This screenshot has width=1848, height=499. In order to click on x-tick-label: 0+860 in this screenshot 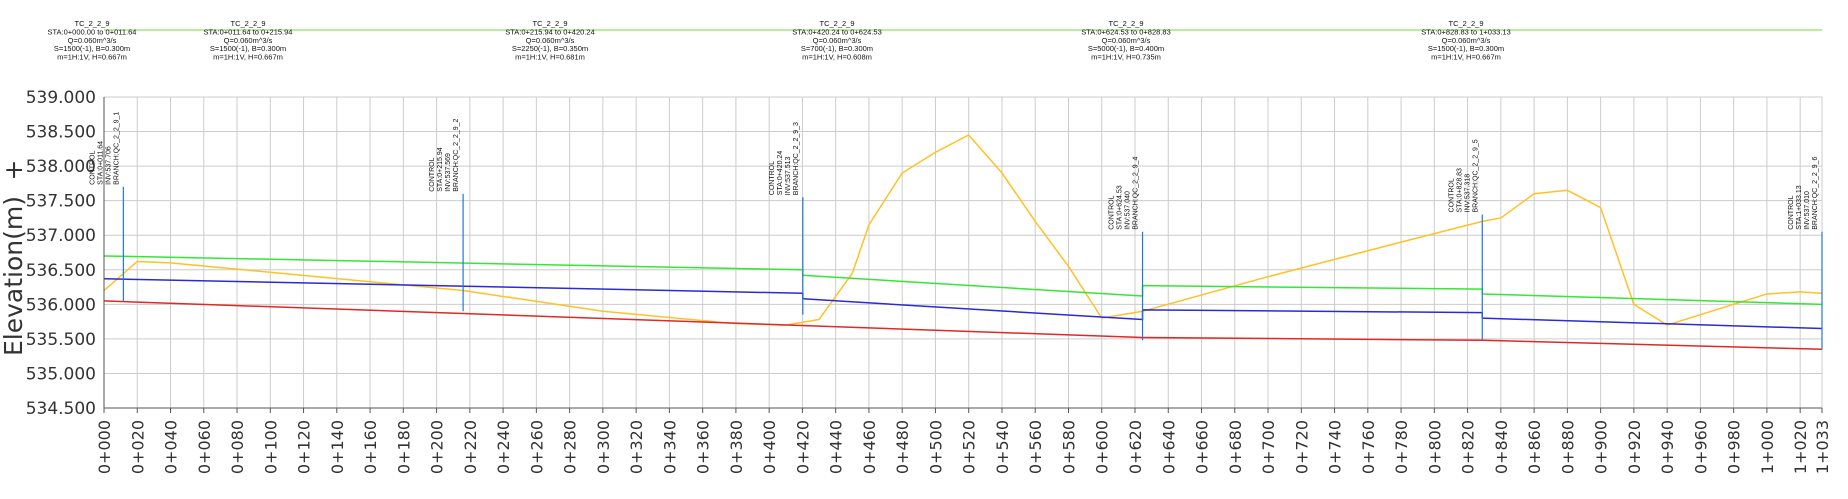, I will do `click(1534, 447)`.